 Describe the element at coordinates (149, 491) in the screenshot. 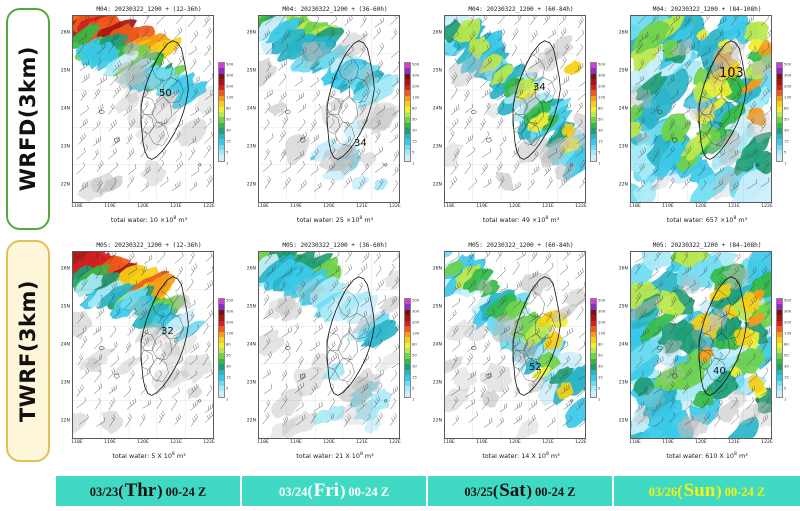

I see `date-legend-cell: 03/23 (Thr) 00-24 Z` at that location.